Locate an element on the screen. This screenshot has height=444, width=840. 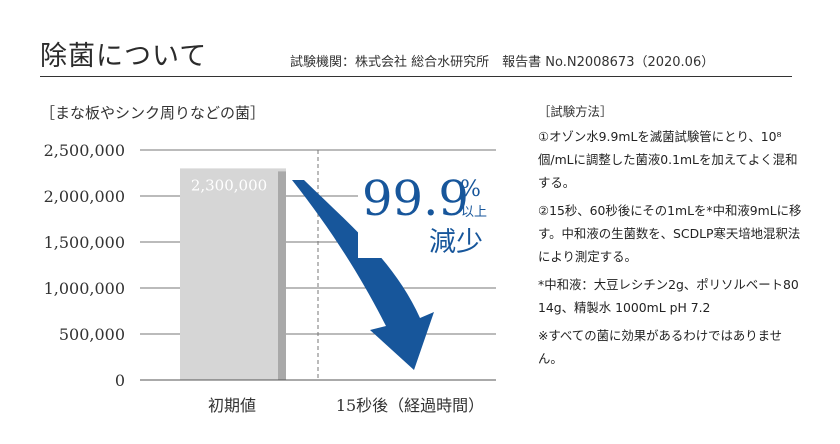
bar-value-label: 2,300,000 is located at coordinates (229, 185).